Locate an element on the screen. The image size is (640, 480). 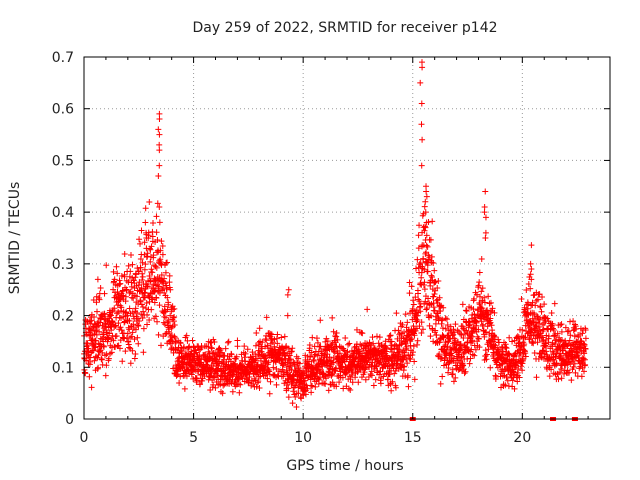
y-tick-label: 0.1 is located at coordinates (63, 368).